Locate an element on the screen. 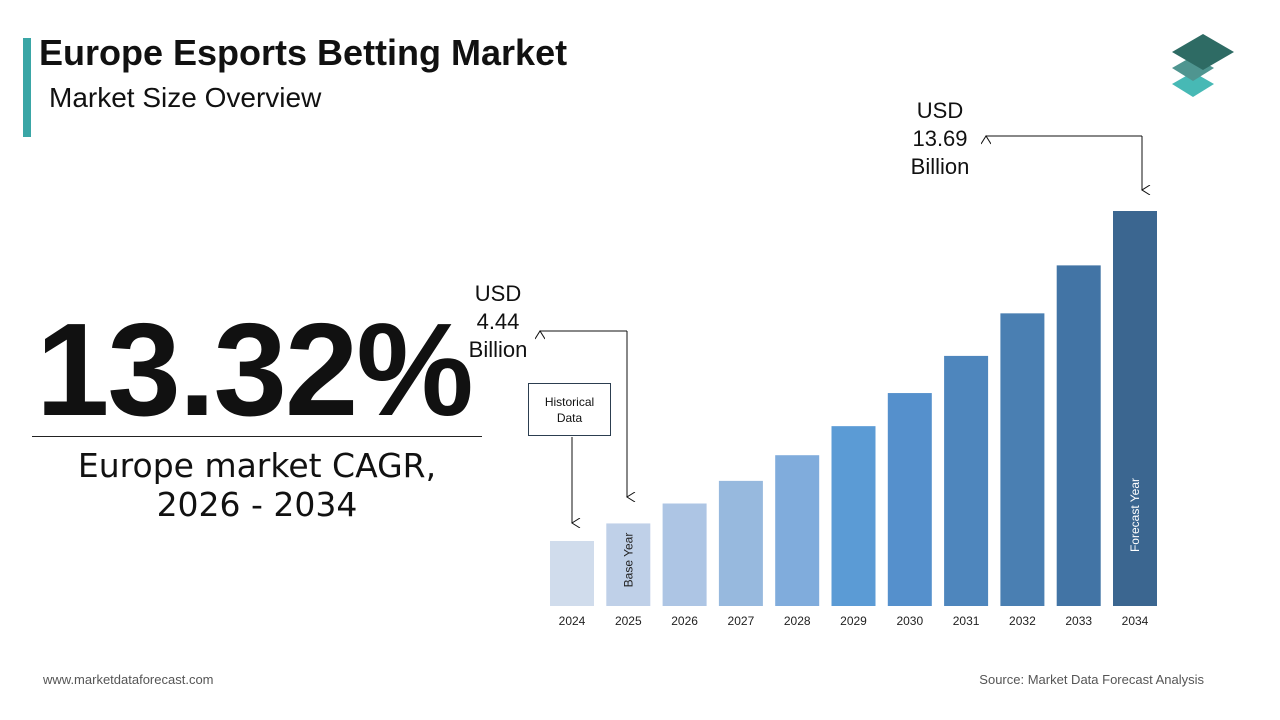 Image resolution: width=1280 pixels, height=720 pixels. historical-line2: Data is located at coordinates (569, 418).